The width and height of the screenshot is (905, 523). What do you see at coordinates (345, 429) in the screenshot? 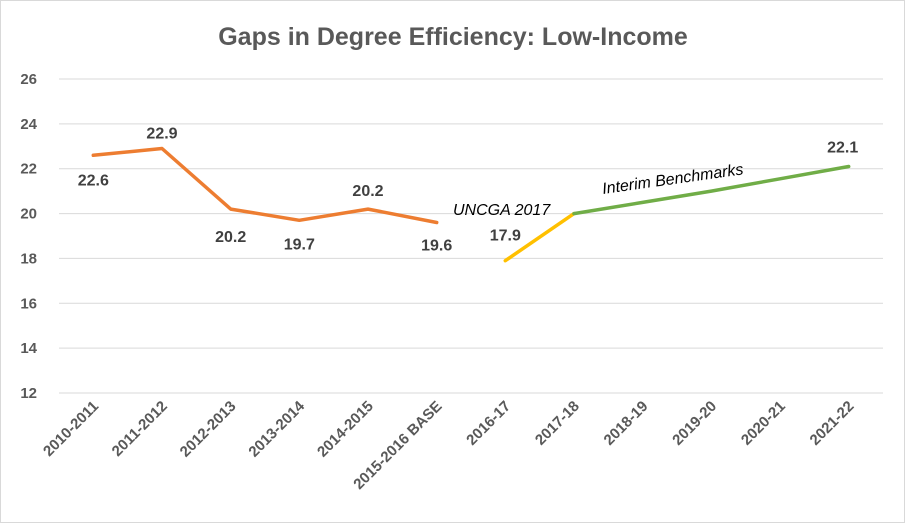
I see `x-tick-label: 2014-2015` at bounding box center [345, 429].